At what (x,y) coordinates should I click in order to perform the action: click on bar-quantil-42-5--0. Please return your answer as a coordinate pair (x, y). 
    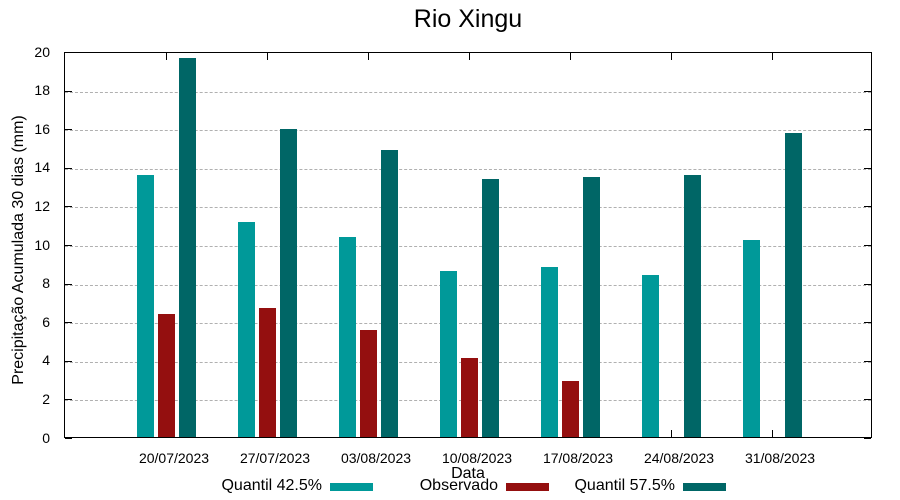
    Looking at the image, I should click on (145, 305).